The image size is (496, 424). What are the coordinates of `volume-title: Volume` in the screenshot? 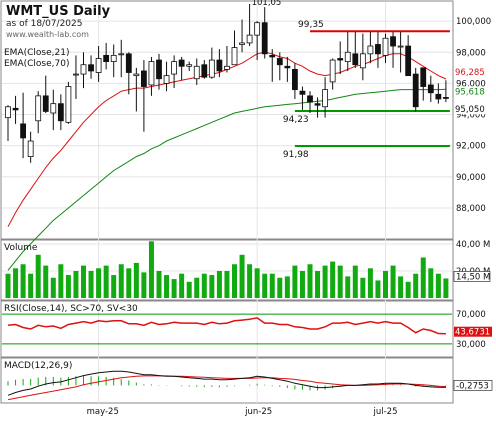 It's located at (21, 248).